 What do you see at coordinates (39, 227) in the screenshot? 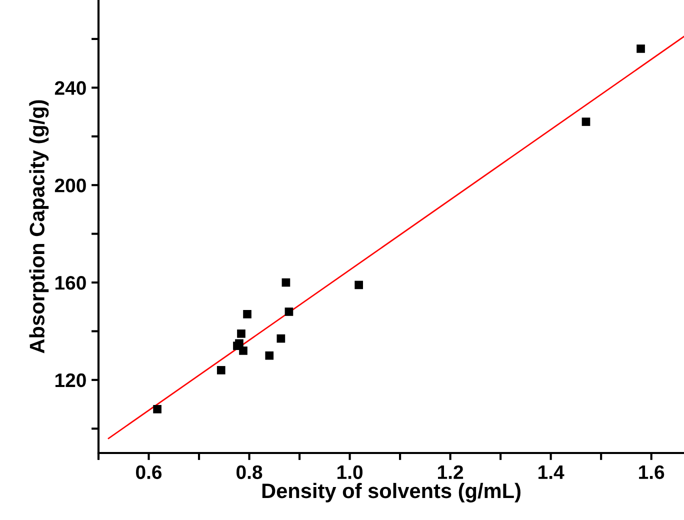
I see `y-axis-title: Absorption Capacity (g/g)` at bounding box center [39, 227].